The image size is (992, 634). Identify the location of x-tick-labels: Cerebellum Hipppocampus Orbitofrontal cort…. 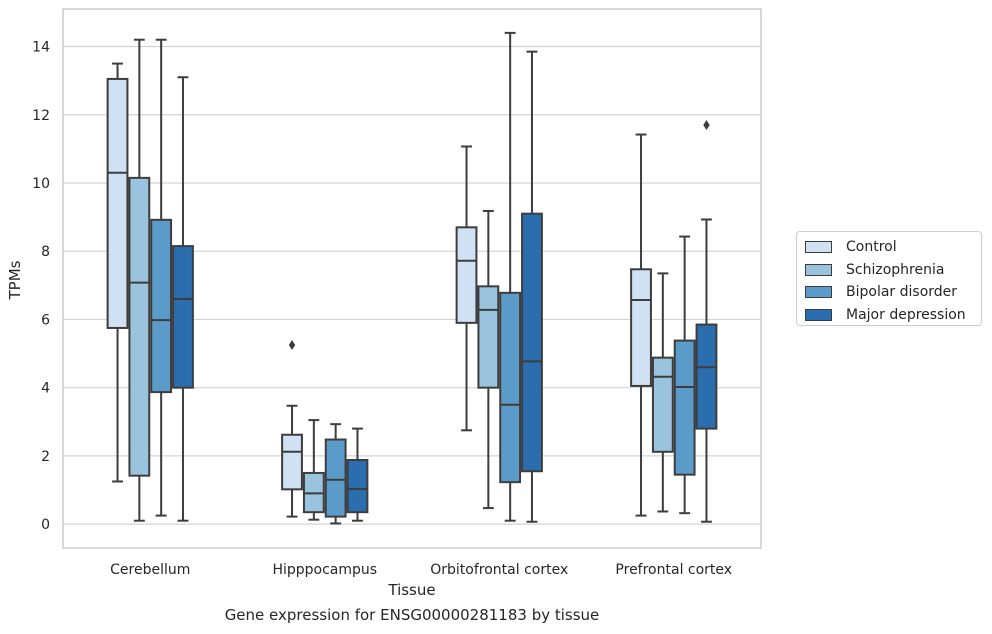
(421, 570).